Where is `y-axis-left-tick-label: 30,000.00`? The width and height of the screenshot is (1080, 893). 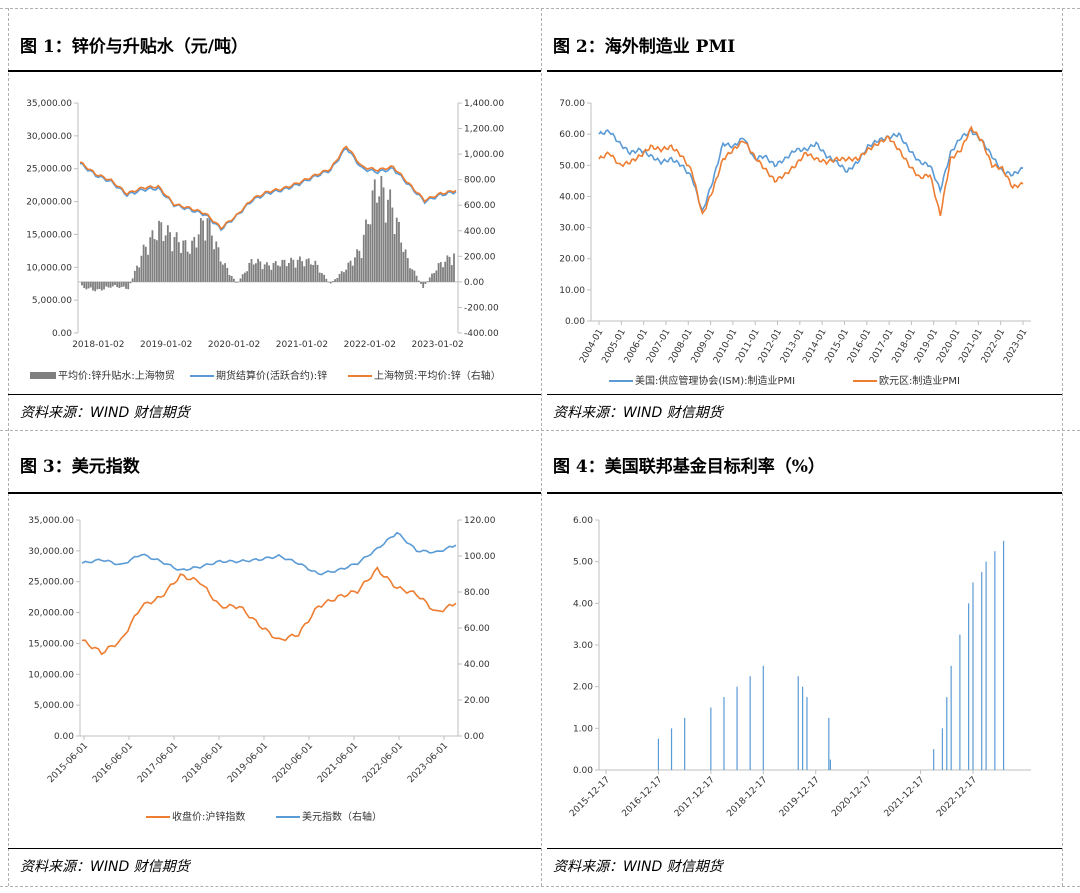 y-axis-left-tick-label: 30,000.00 is located at coordinates (51, 552).